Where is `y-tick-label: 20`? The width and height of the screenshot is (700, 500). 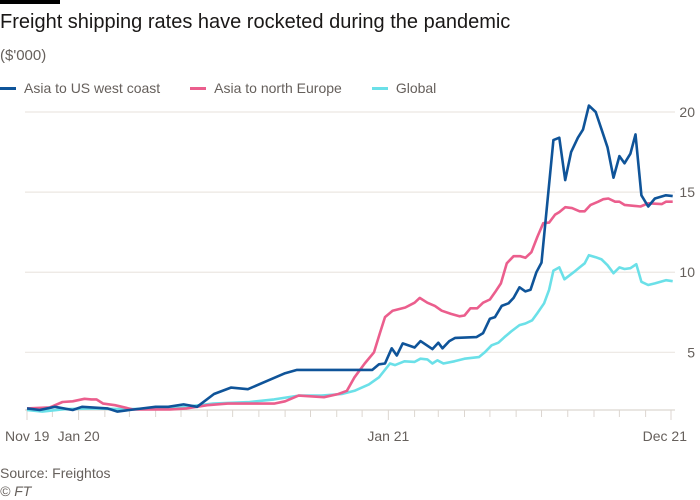 y-tick-label: 20 is located at coordinates (687, 112).